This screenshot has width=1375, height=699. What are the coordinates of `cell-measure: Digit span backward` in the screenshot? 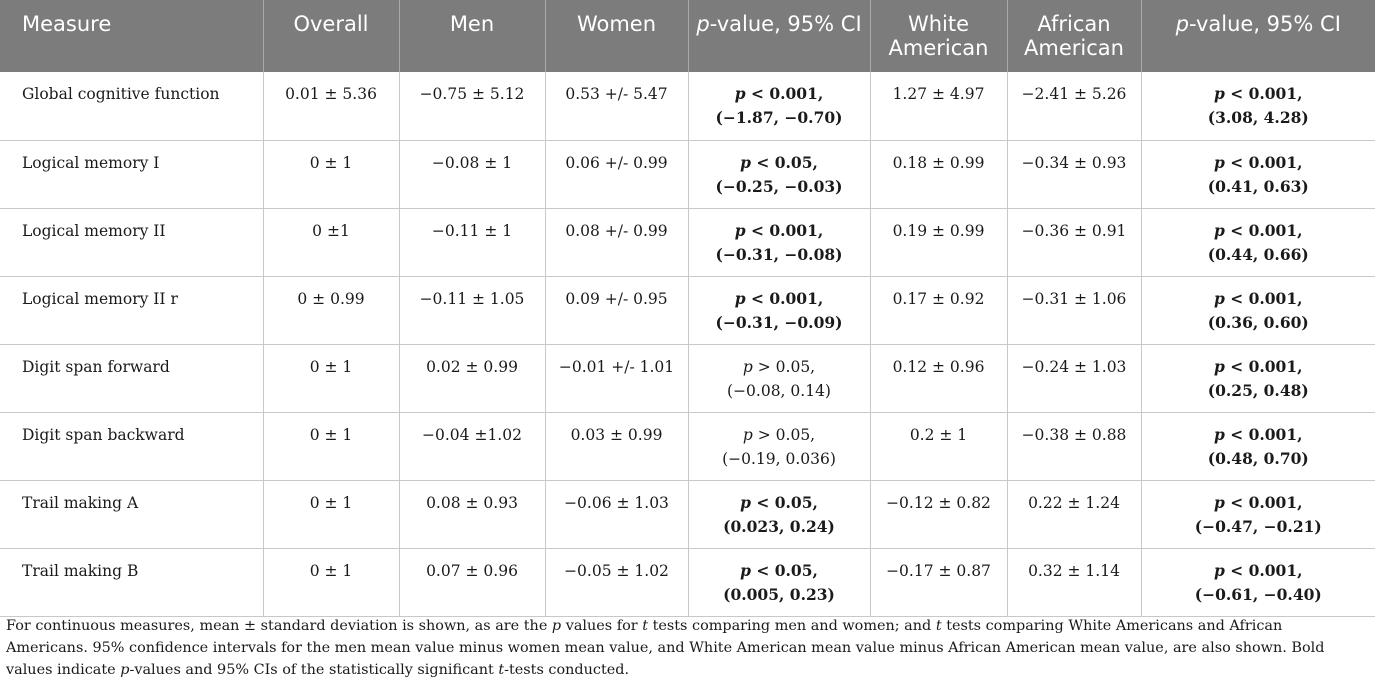 It's located at (132, 446).